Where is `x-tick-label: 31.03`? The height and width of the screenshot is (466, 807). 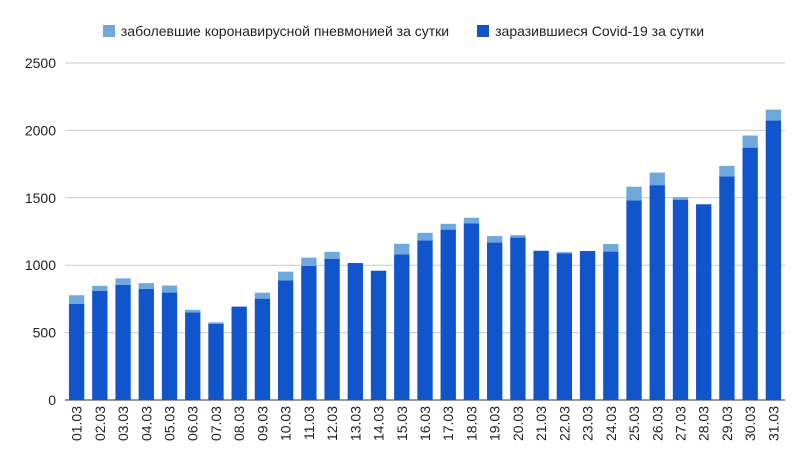
x-tick-label: 31.03 is located at coordinates (773, 423).